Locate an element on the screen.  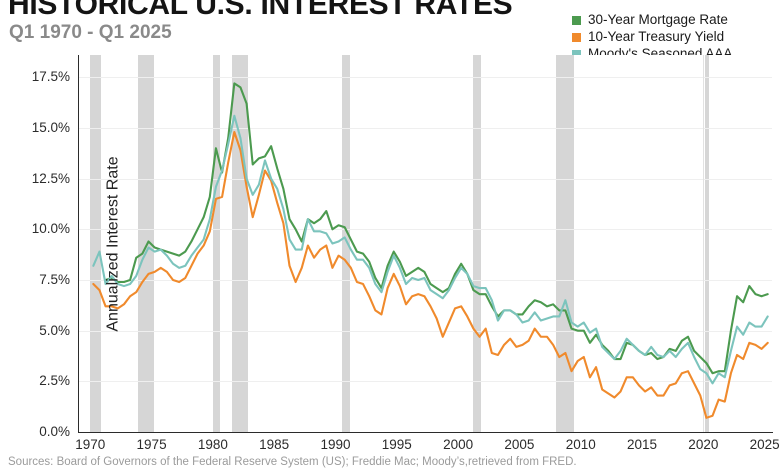
legend-label: 30-Year Mortgage Rate is located at coordinates (658, 19).